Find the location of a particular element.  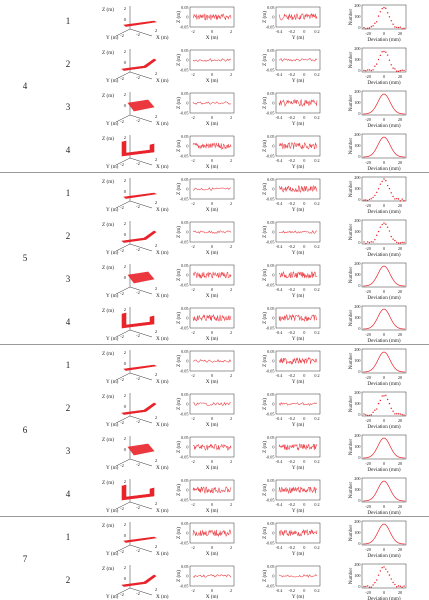

y-axis-label: Y (m) is located at coordinates (112, 510).